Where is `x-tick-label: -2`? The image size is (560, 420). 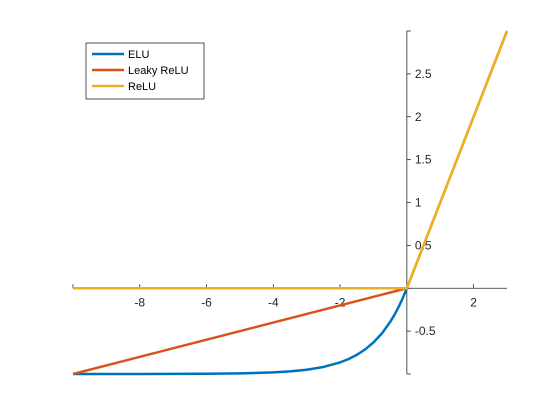
x-tick-label: -2 is located at coordinates (340, 302).